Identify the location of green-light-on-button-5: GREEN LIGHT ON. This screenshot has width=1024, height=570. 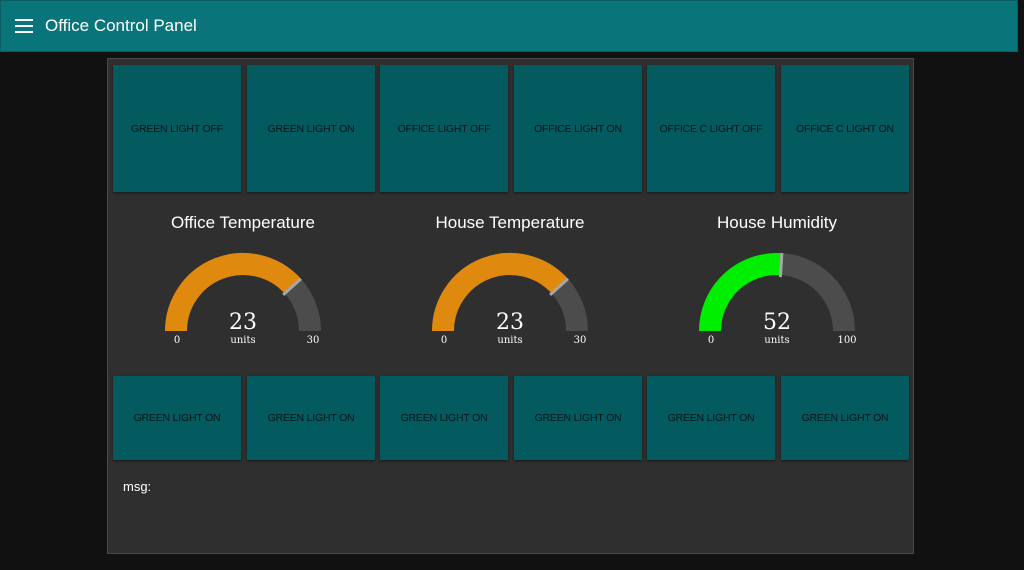
(711, 418).